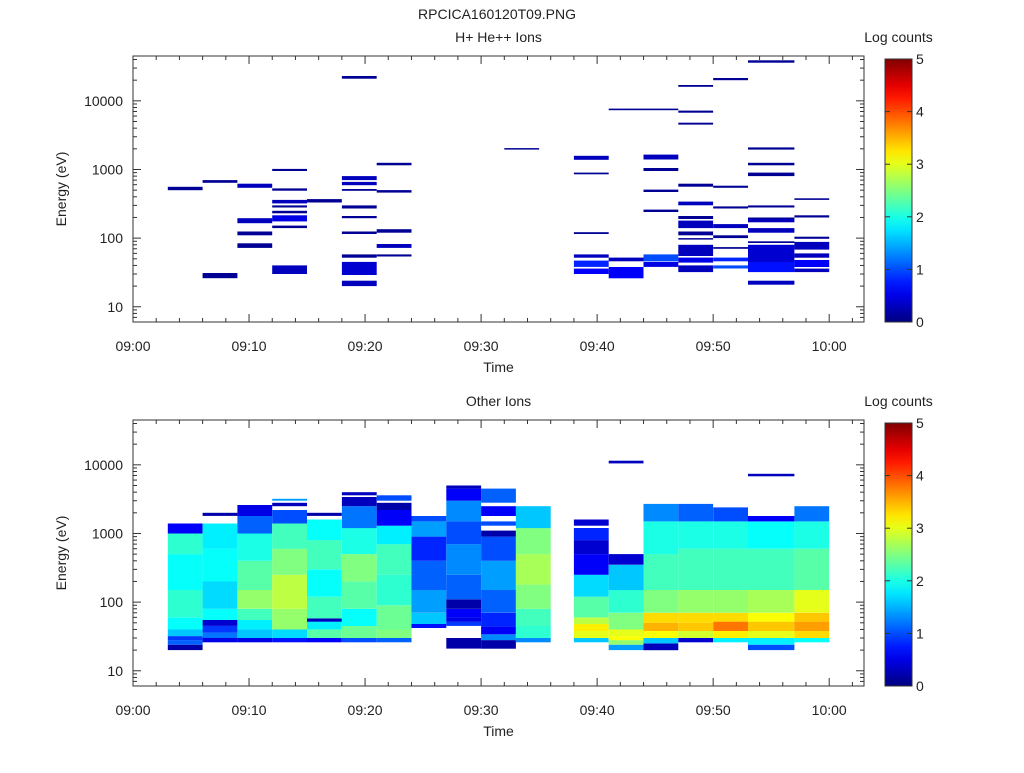 This screenshot has width=1024, height=773. Describe the element at coordinates (132, 346) in the screenshot. I see `x-tick-label: 09:00` at that location.